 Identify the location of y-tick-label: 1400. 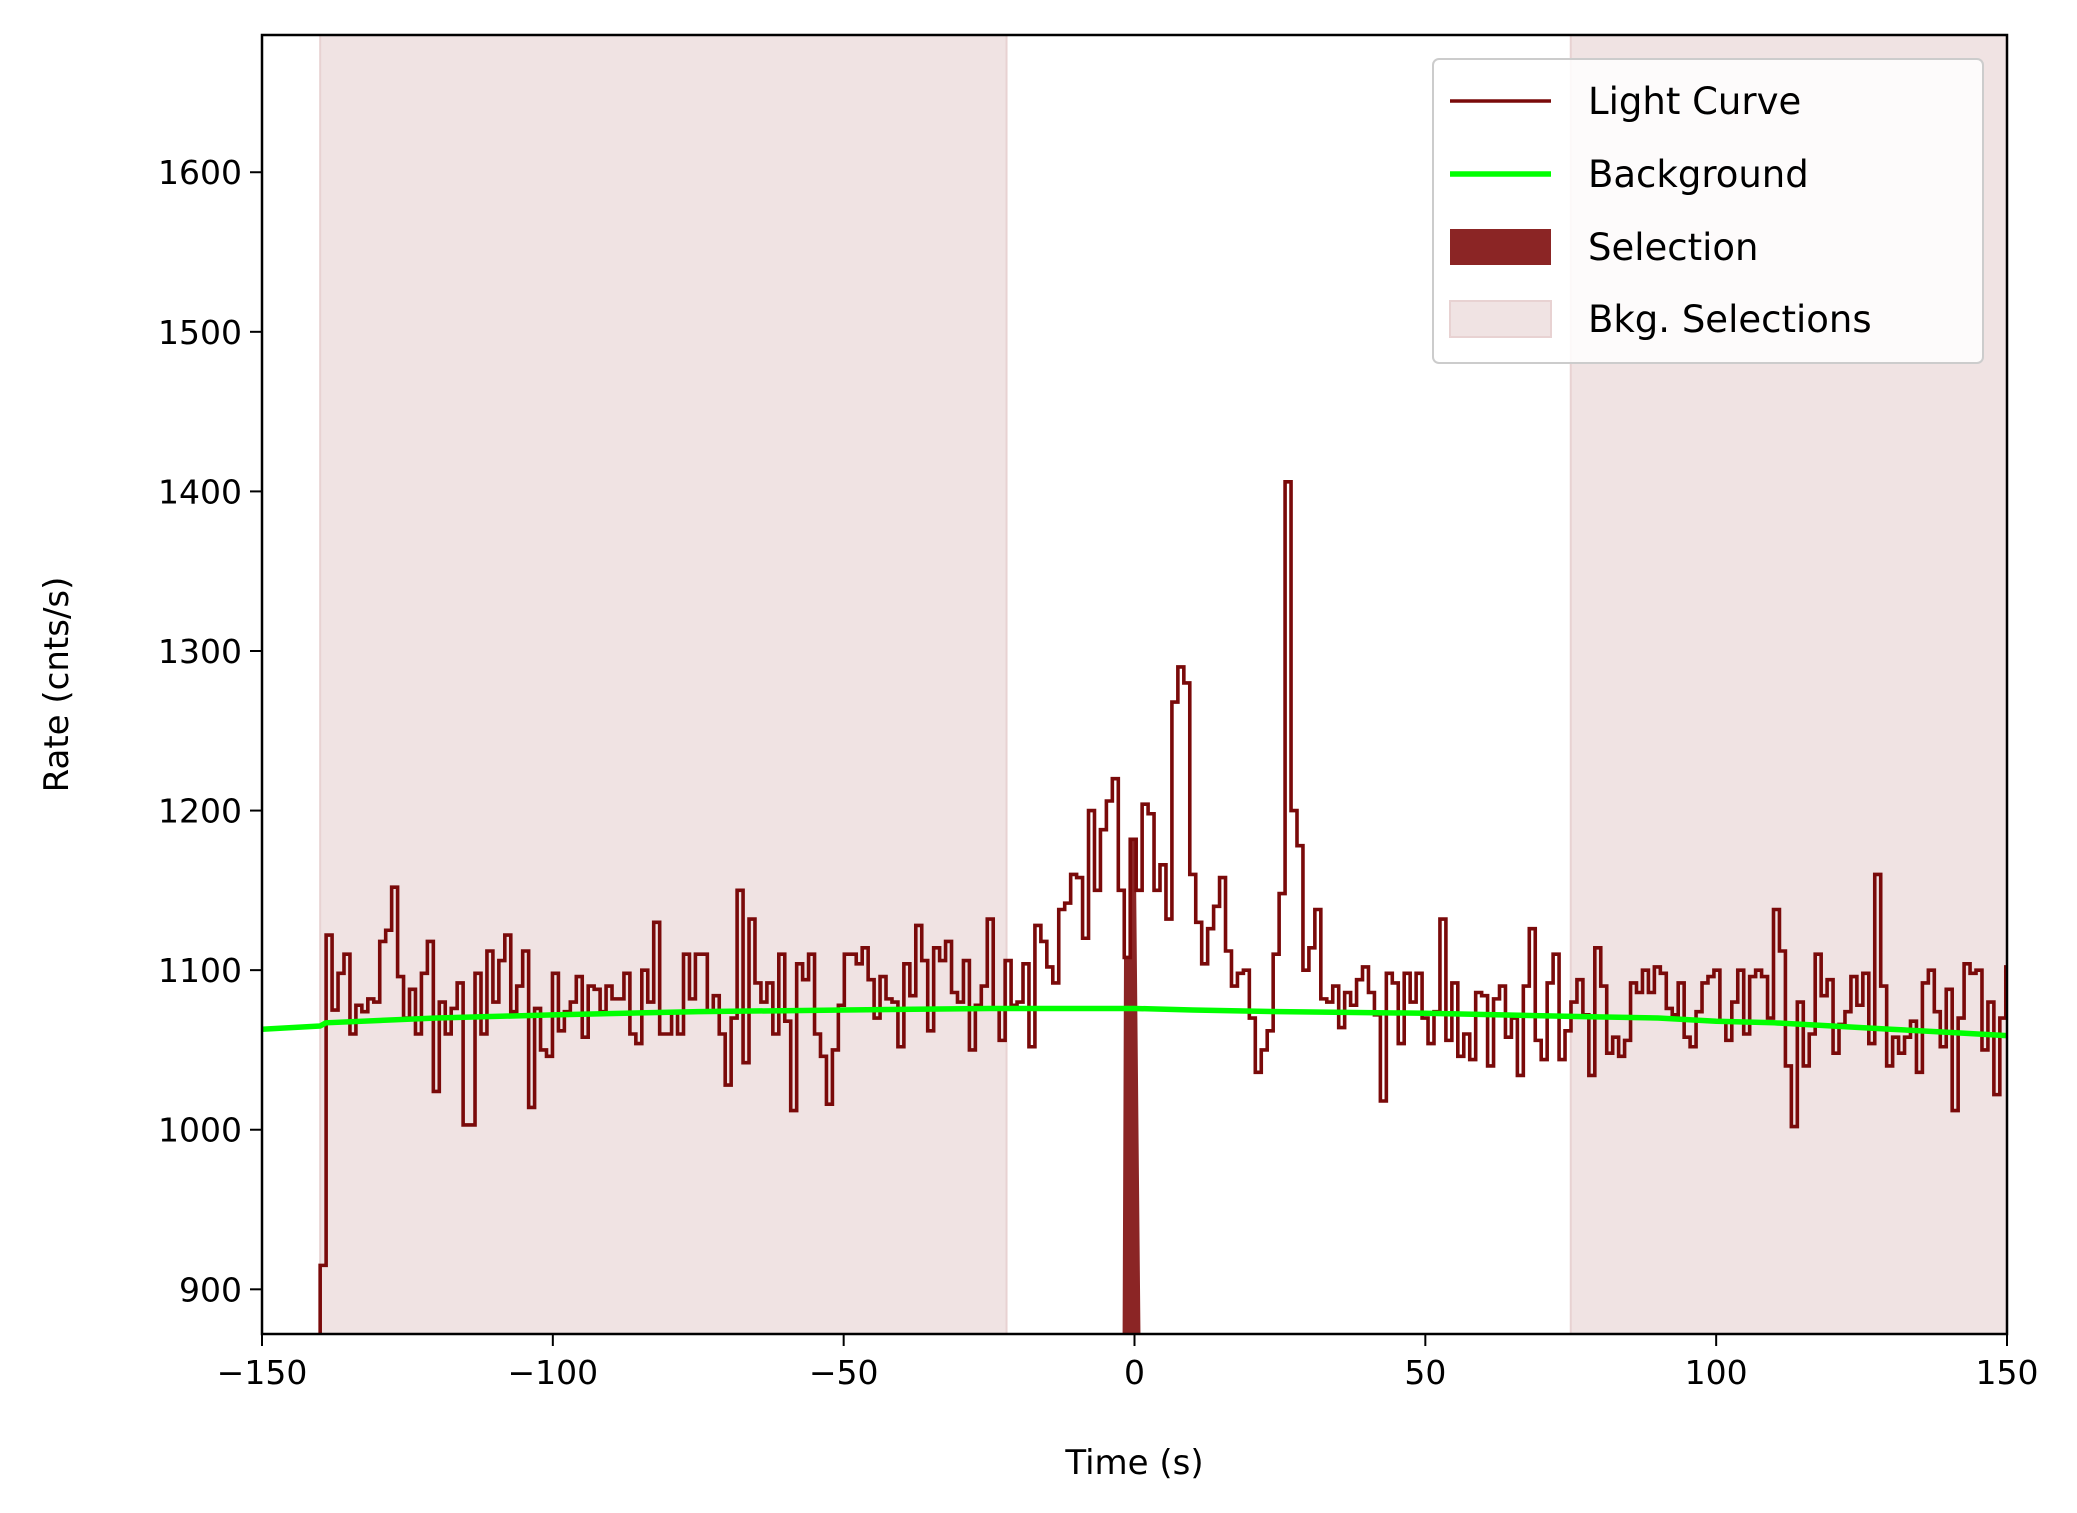
(200, 491).